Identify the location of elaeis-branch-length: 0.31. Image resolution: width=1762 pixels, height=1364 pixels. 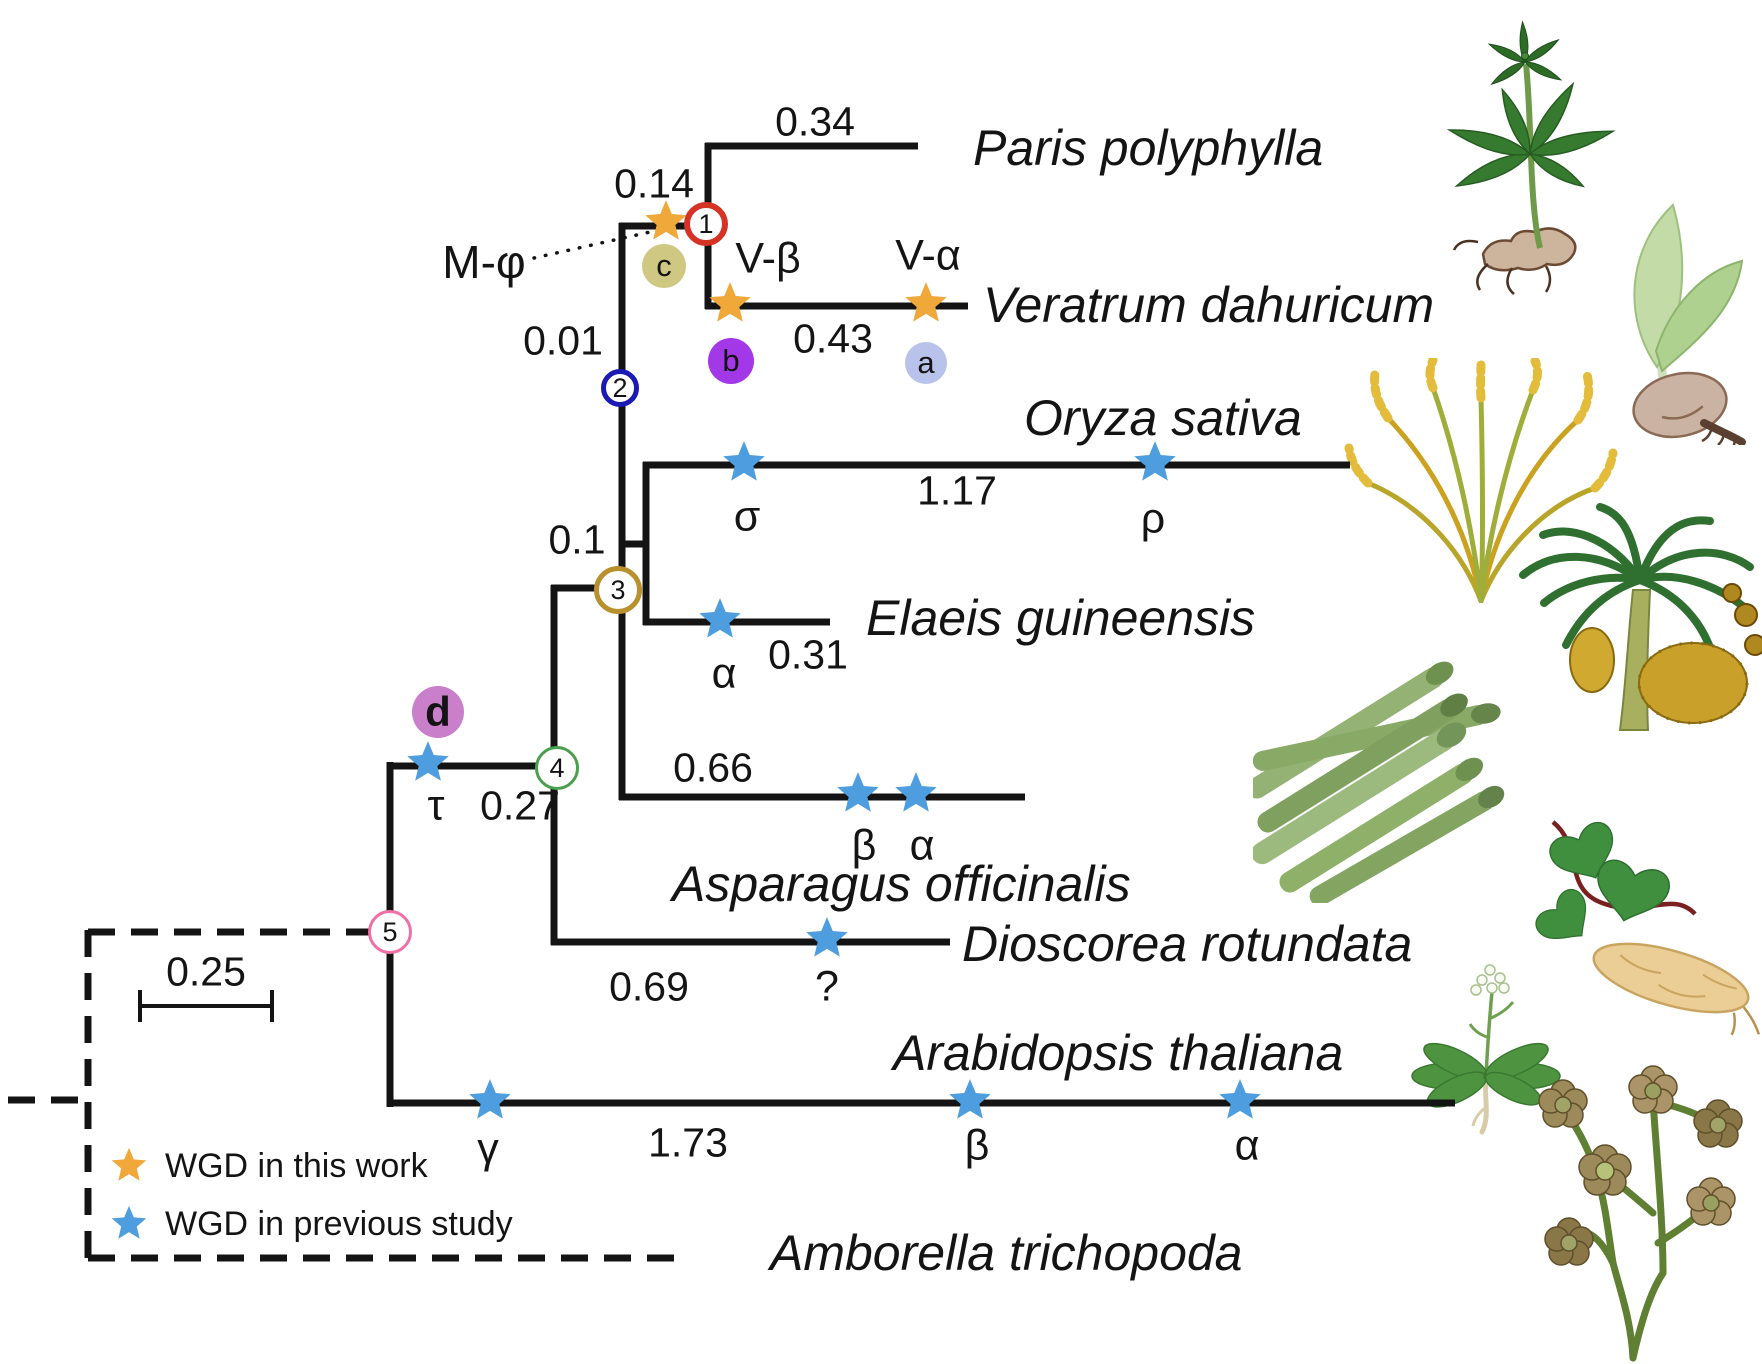
(808, 654).